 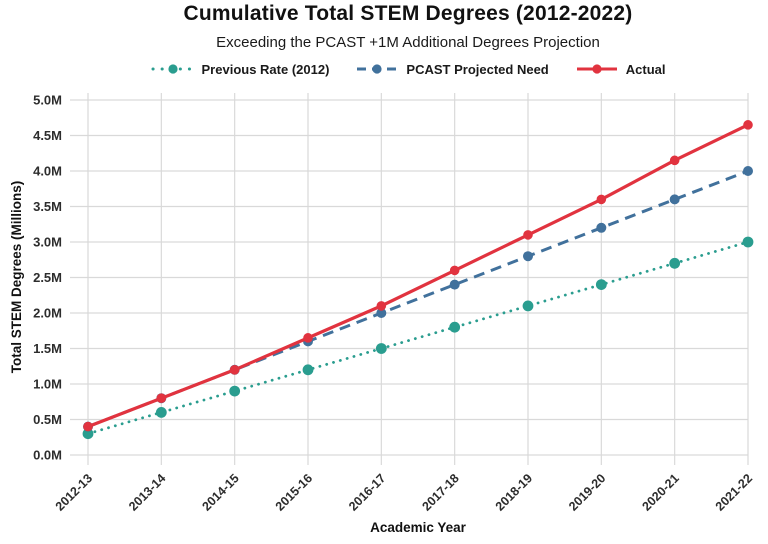 I want to click on x-tick-label: 2020-21, so click(x=660, y=492).